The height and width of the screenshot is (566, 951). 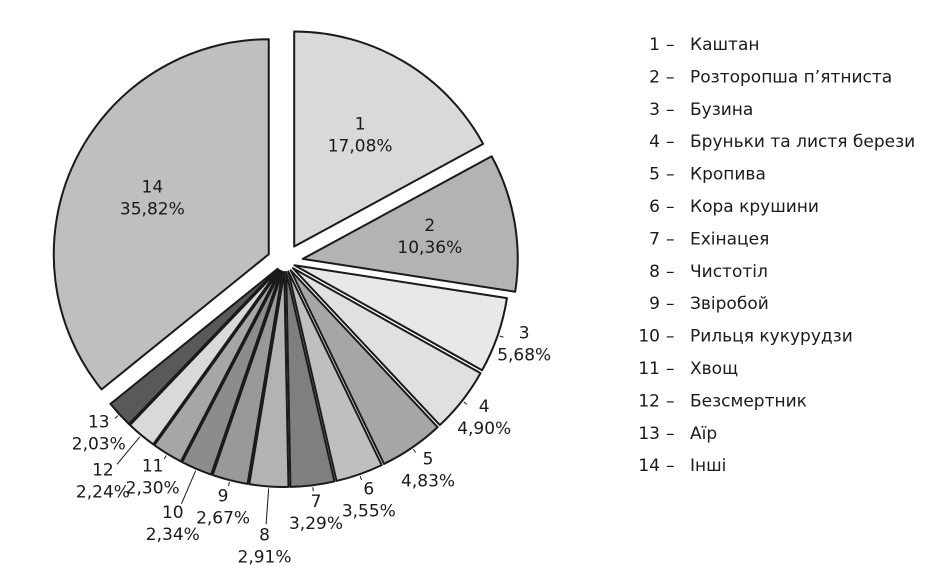 I want to click on slice-label: 3,55%, so click(x=369, y=512).